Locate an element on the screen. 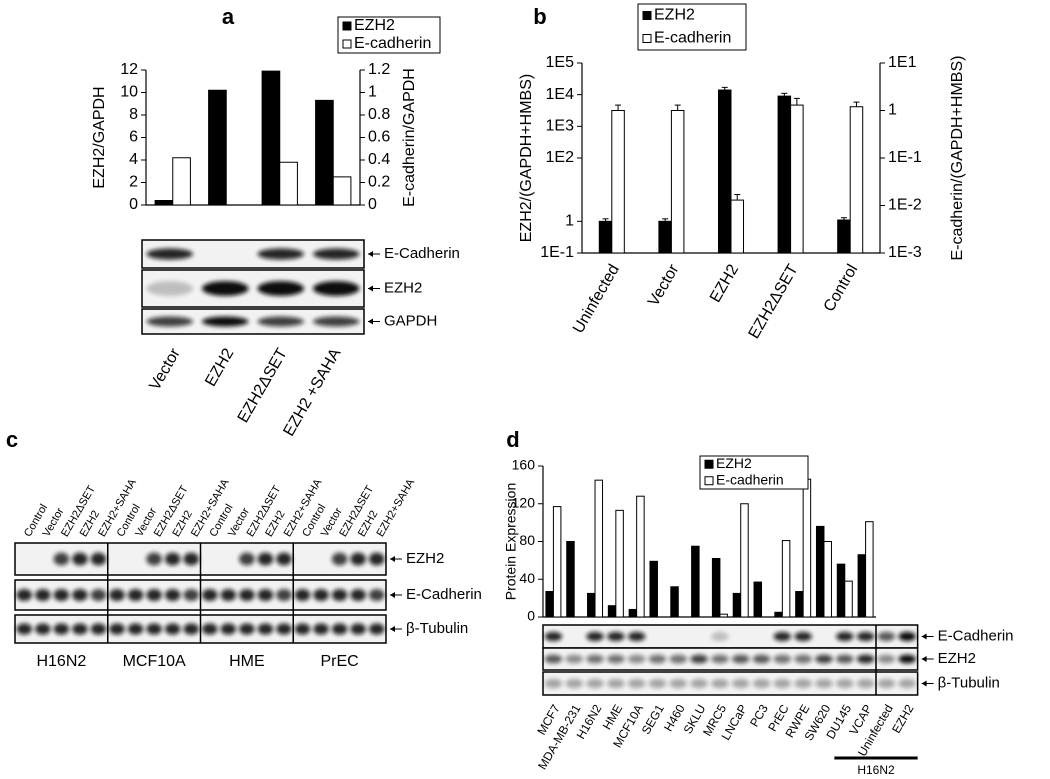  panel-label: b is located at coordinates (539, 16).